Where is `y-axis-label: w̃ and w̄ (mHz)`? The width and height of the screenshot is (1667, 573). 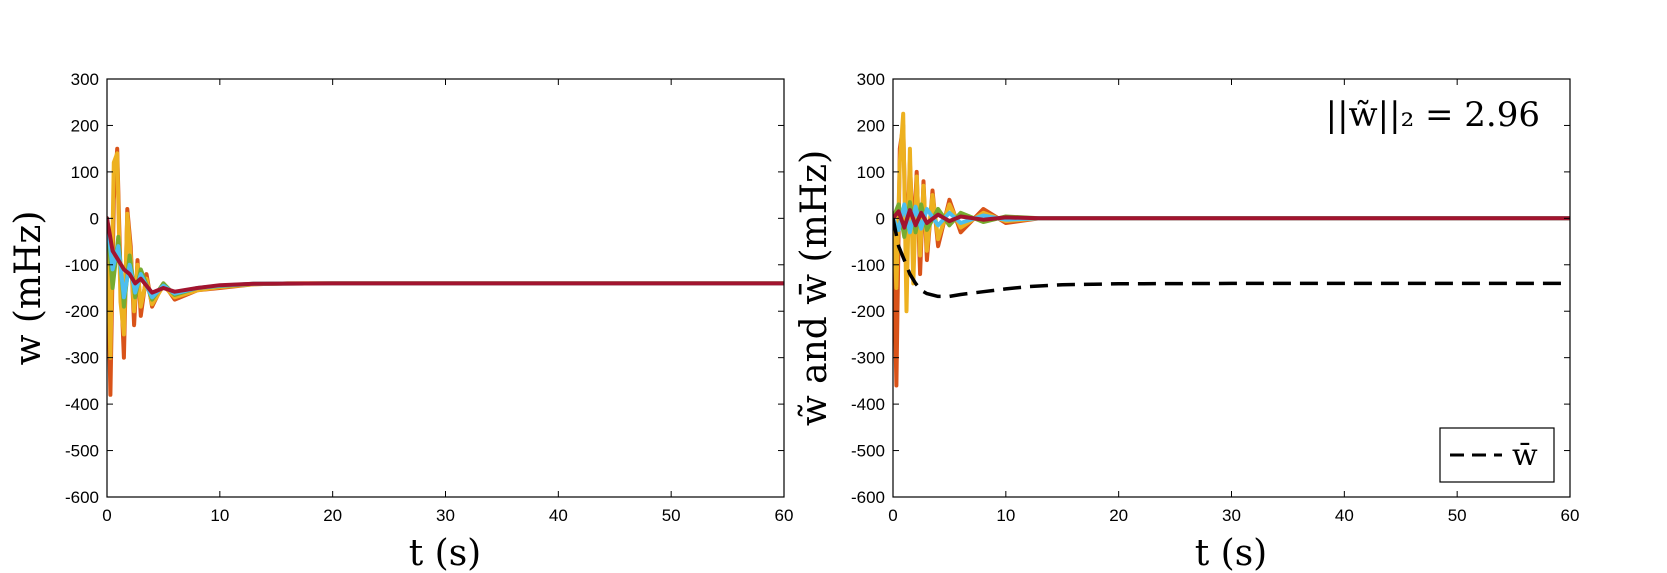 y-axis-label: w̃ and w̄ (mHz) is located at coordinates (814, 288).